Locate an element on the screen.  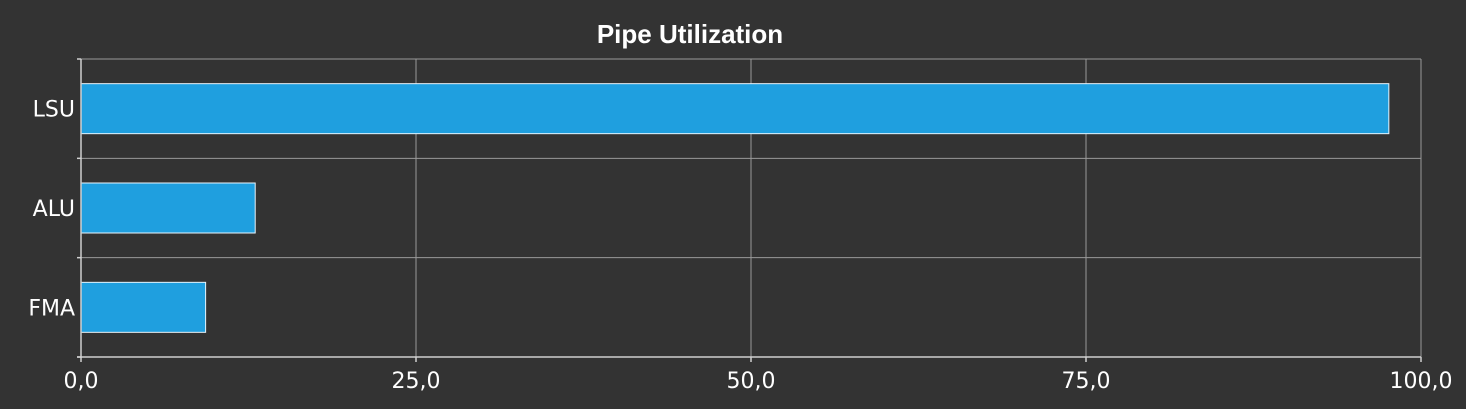
x-tick-labels: 0,0 25,0 50,0 75,0 100,0 is located at coordinates (758, 381).